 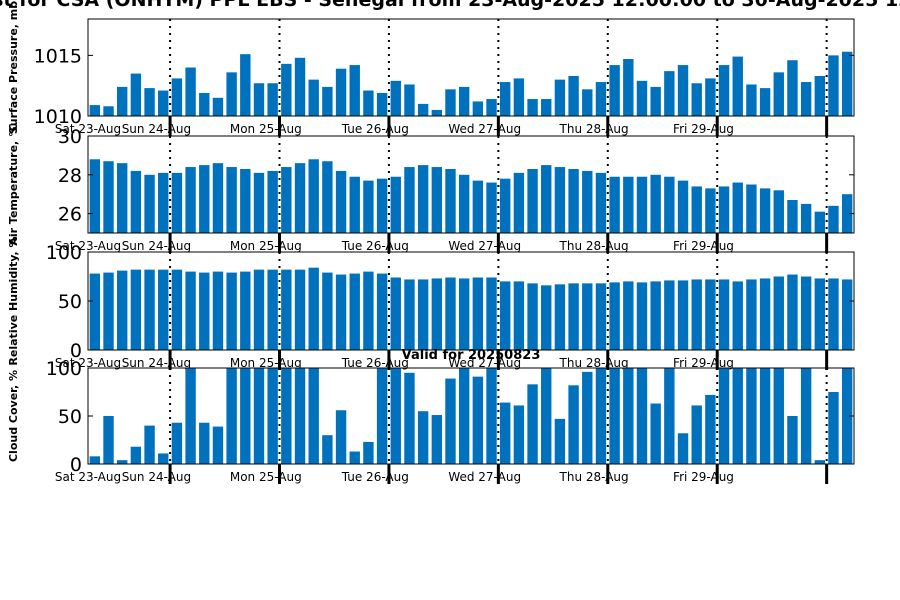 What do you see at coordinates (13, 300) in the screenshot?
I see `relative-humidity-ylabel: Relative Humidity, %` at bounding box center [13, 300].